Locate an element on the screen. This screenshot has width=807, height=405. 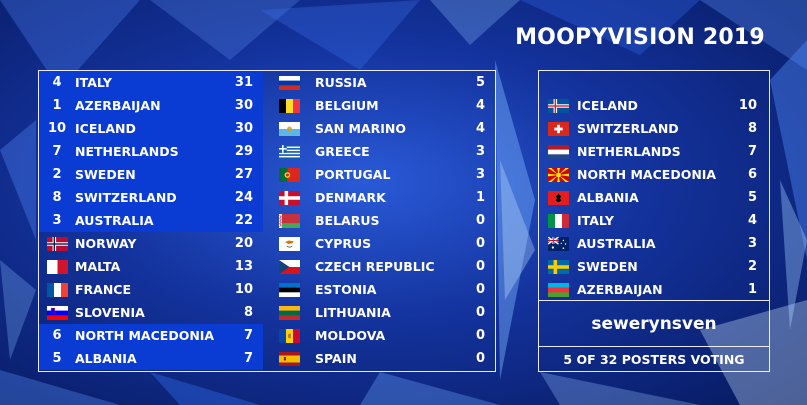
netherlands-flag-icon is located at coordinates (558, 151).